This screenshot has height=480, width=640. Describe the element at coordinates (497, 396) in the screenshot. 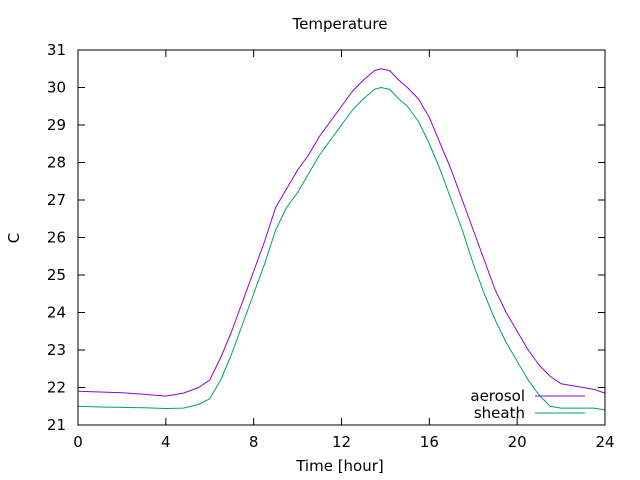

I see `legend-label-aerosol: aerosol` at that location.